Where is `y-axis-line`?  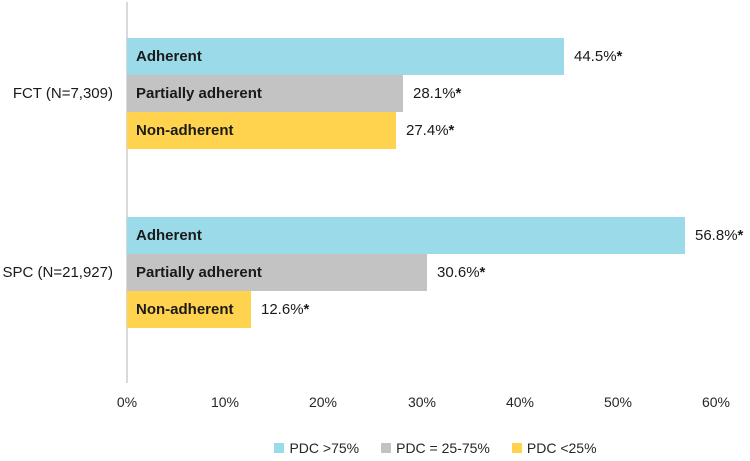
y-axis-line is located at coordinates (127, 192).